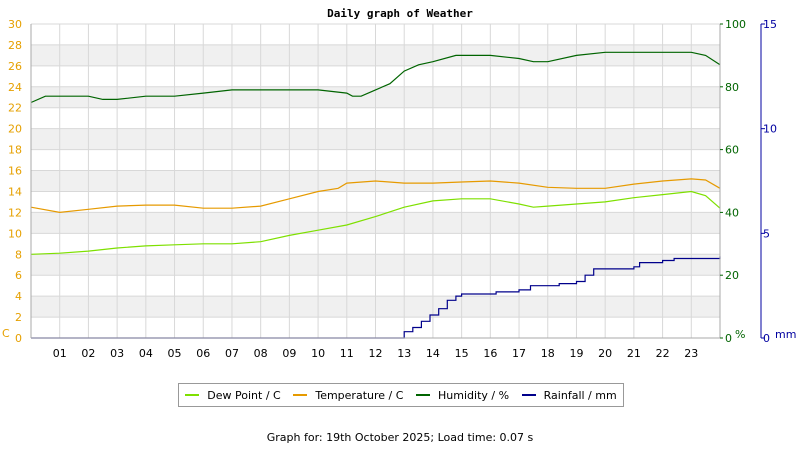 The width and height of the screenshot is (800, 450). What do you see at coordinates (15, 171) in the screenshot?
I see `y-tick-label: 16` at bounding box center [15, 171].